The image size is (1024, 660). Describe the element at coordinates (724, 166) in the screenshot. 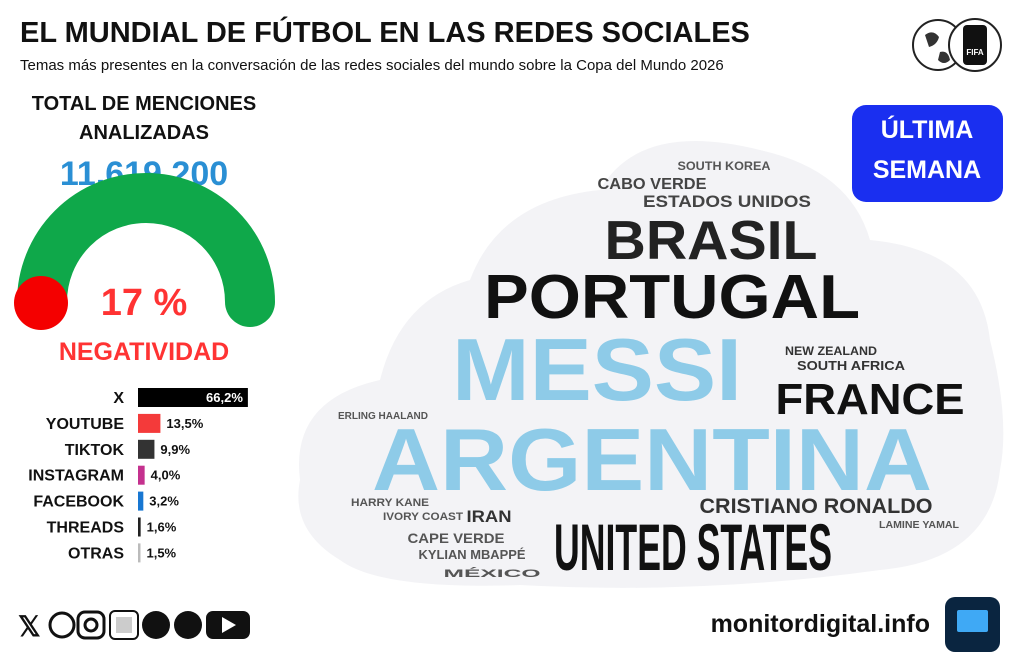

I see `cloud-word: SOUTH KOREA` at that location.